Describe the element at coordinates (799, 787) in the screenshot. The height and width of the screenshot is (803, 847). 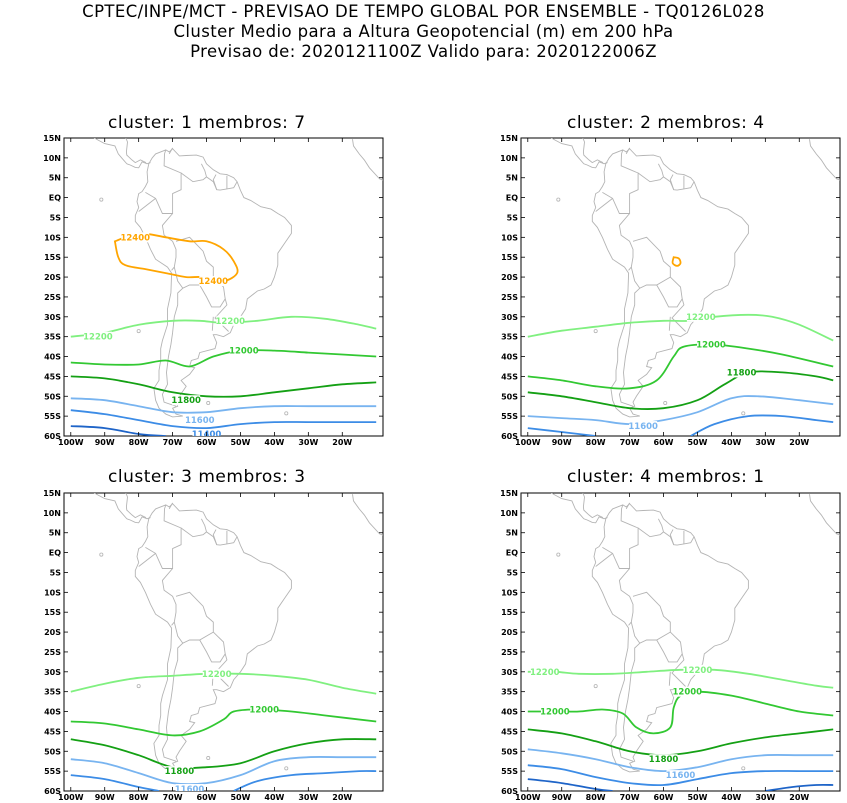
I see `contour-11200b` at that location.